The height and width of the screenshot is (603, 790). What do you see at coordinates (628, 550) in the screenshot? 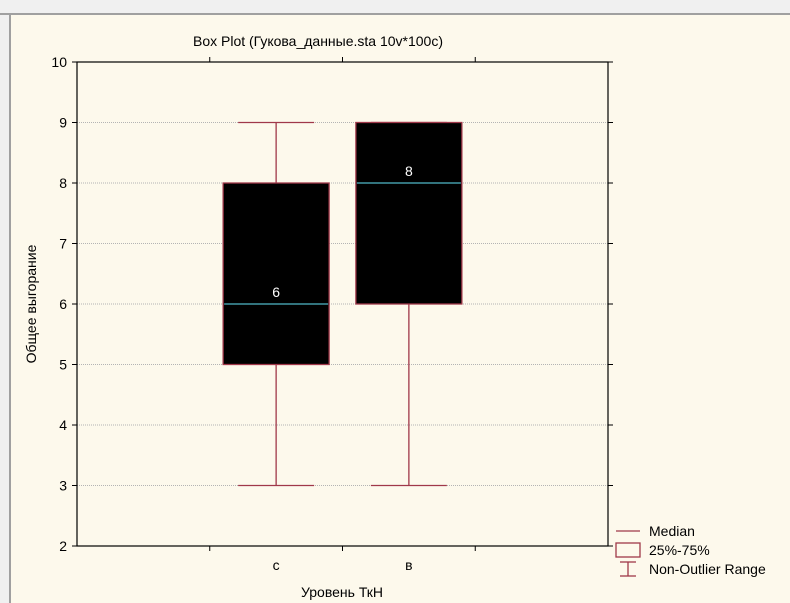
I see `legend-box-swatch` at bounding box center [628, 550].